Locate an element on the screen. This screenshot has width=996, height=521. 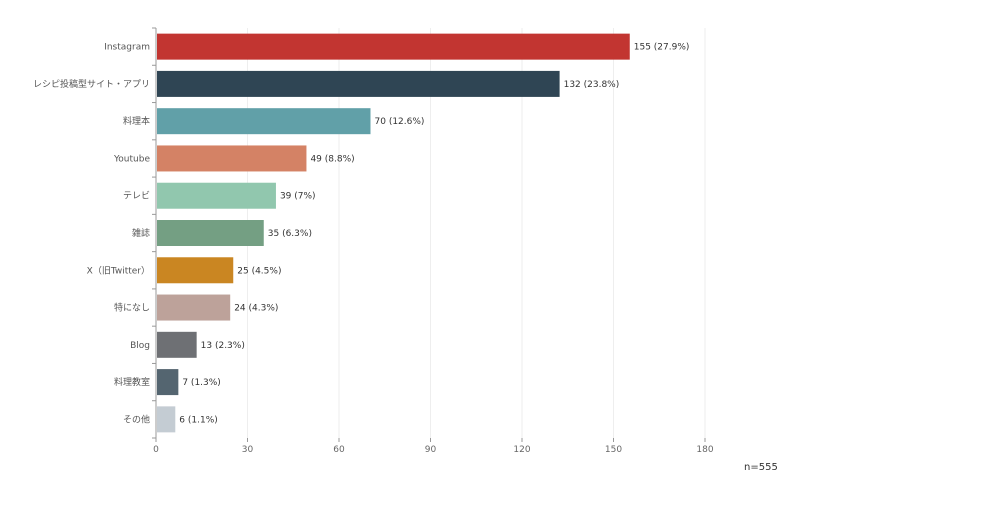
category-label: 料理本 is located at coordinates (136, 121).